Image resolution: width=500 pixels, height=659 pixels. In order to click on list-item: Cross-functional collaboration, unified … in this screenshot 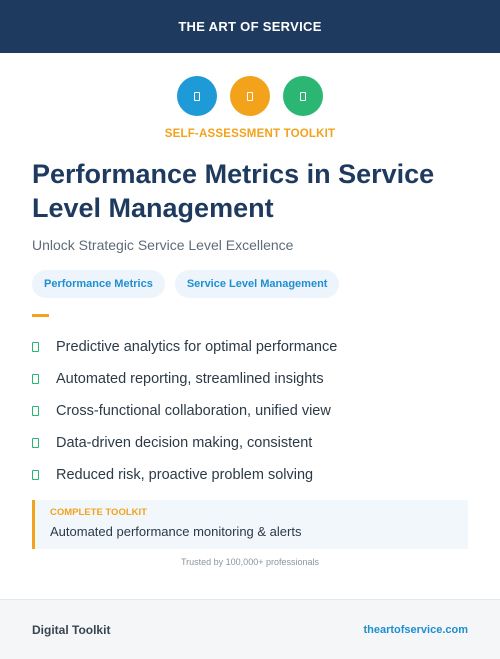, I will do `click(252, 411)`.